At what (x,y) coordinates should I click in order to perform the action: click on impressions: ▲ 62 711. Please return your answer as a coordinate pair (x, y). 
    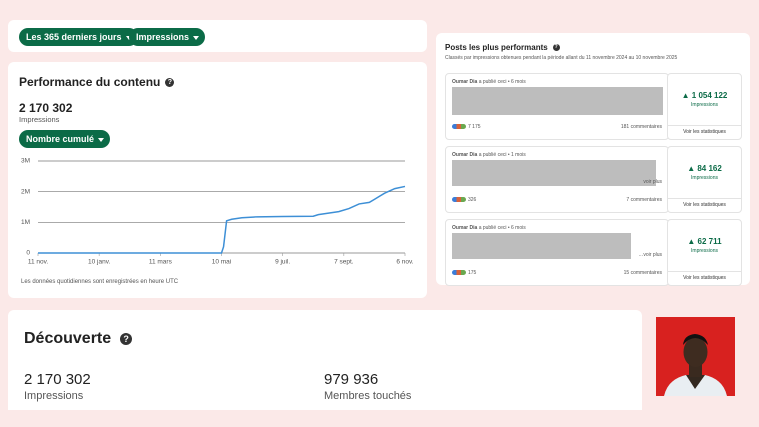
    Looking at the image, I should click on (704, 241).